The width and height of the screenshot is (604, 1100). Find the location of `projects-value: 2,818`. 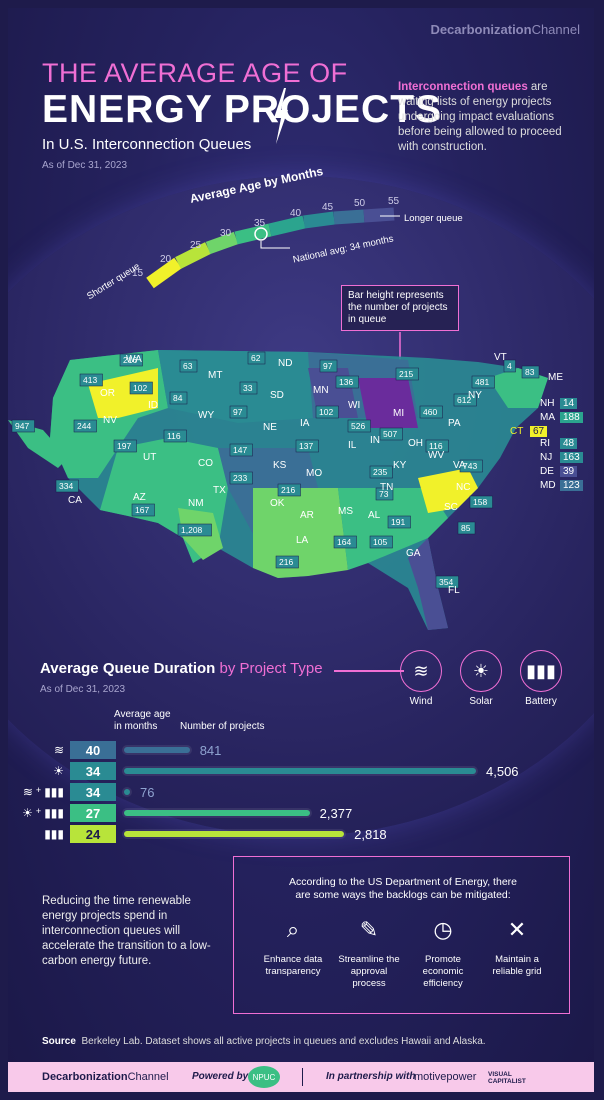

projects-value: 2,818 is located at coordinates (370, 834).